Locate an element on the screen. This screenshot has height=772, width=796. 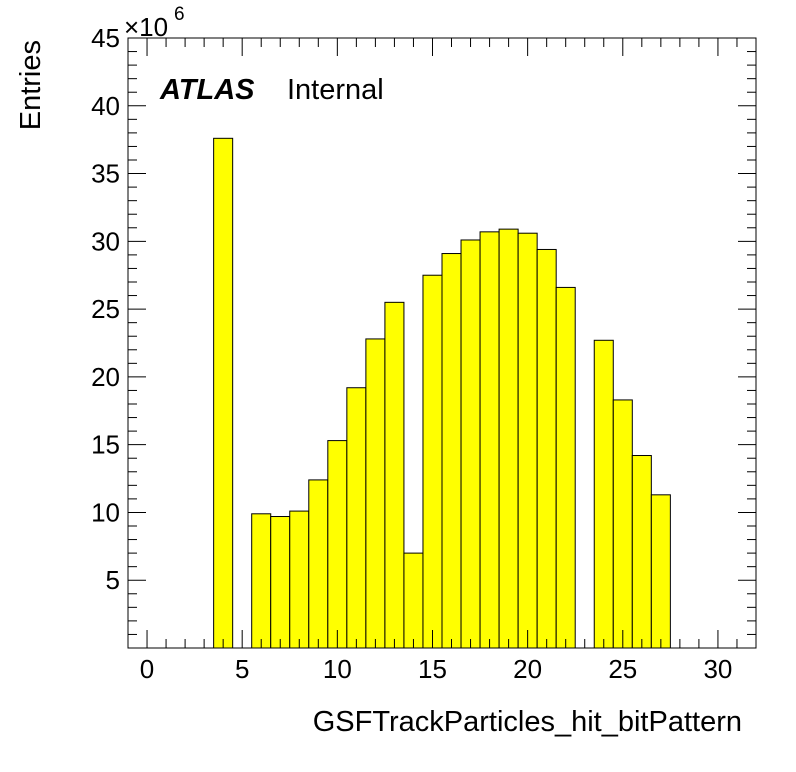
y-tick-label: 45 is located at coordinates (105, 38).